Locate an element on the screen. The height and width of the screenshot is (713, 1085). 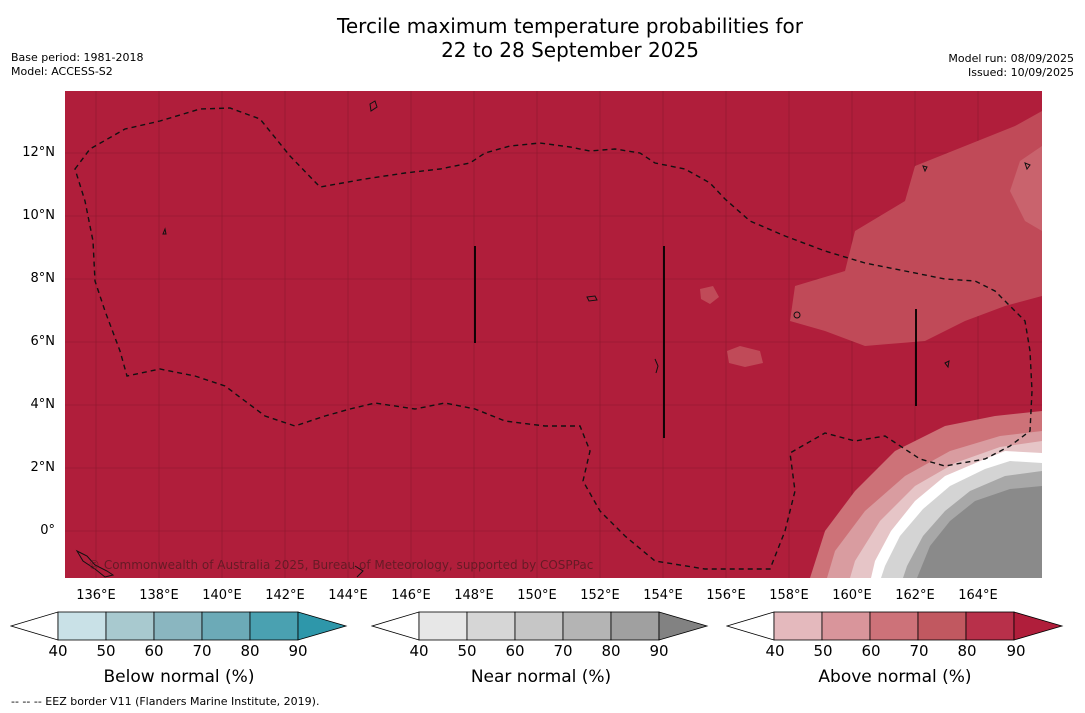
issued-text: Issued: 10/09/2025 is located at coordinates (1020, 72).